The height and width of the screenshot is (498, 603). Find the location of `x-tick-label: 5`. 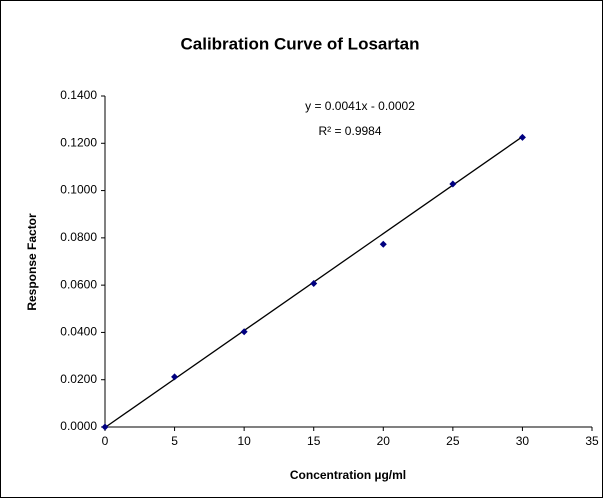

x-tick-label: 5 is located at coordinates (174, 441).